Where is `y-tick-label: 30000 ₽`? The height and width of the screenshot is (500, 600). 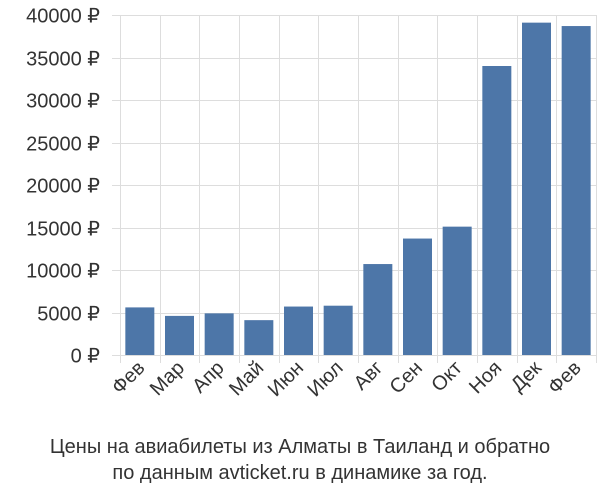 y-tick-label: 30000 ₽ is located at coordinates (63, 102).